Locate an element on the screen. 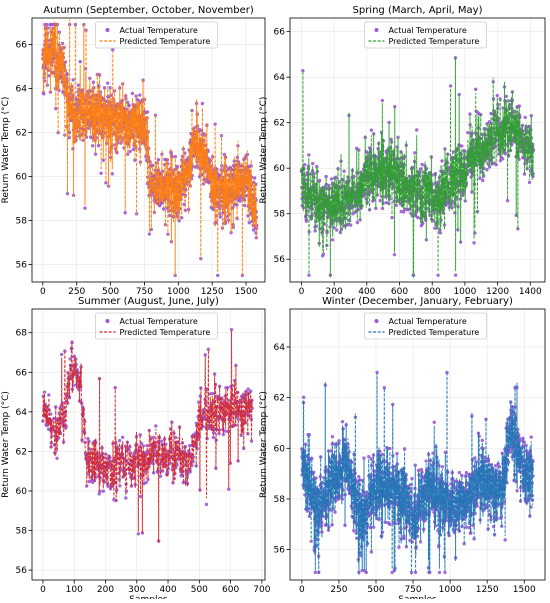 This screenshot has width=550, height=603. spring-xtick-label: 0 is located at coordinates (302, 292).